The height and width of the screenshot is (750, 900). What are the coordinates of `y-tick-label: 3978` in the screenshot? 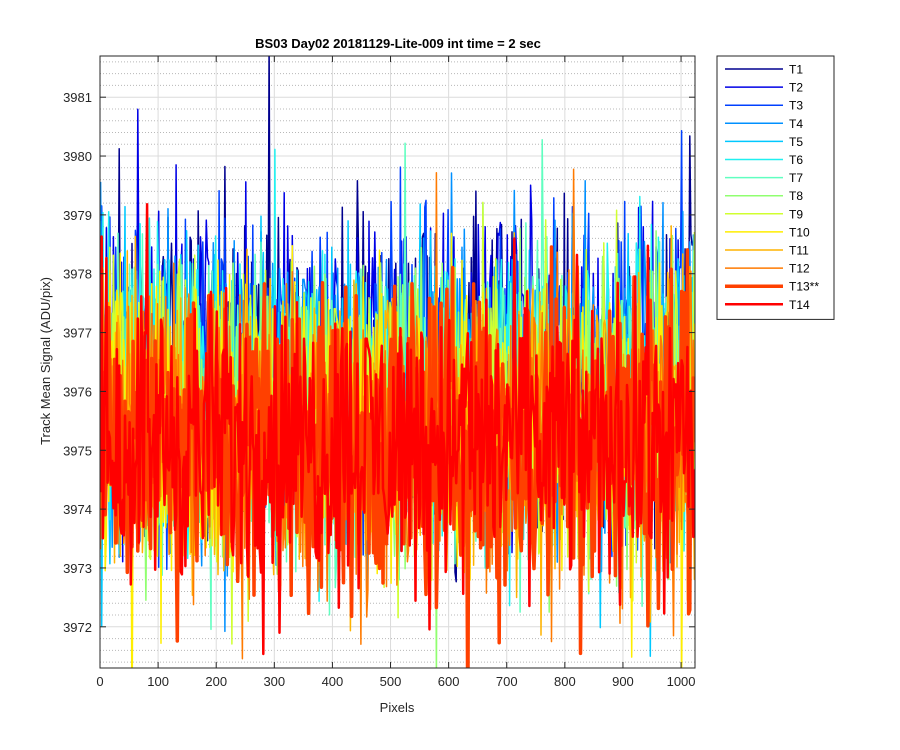 It's located at (77, 274).